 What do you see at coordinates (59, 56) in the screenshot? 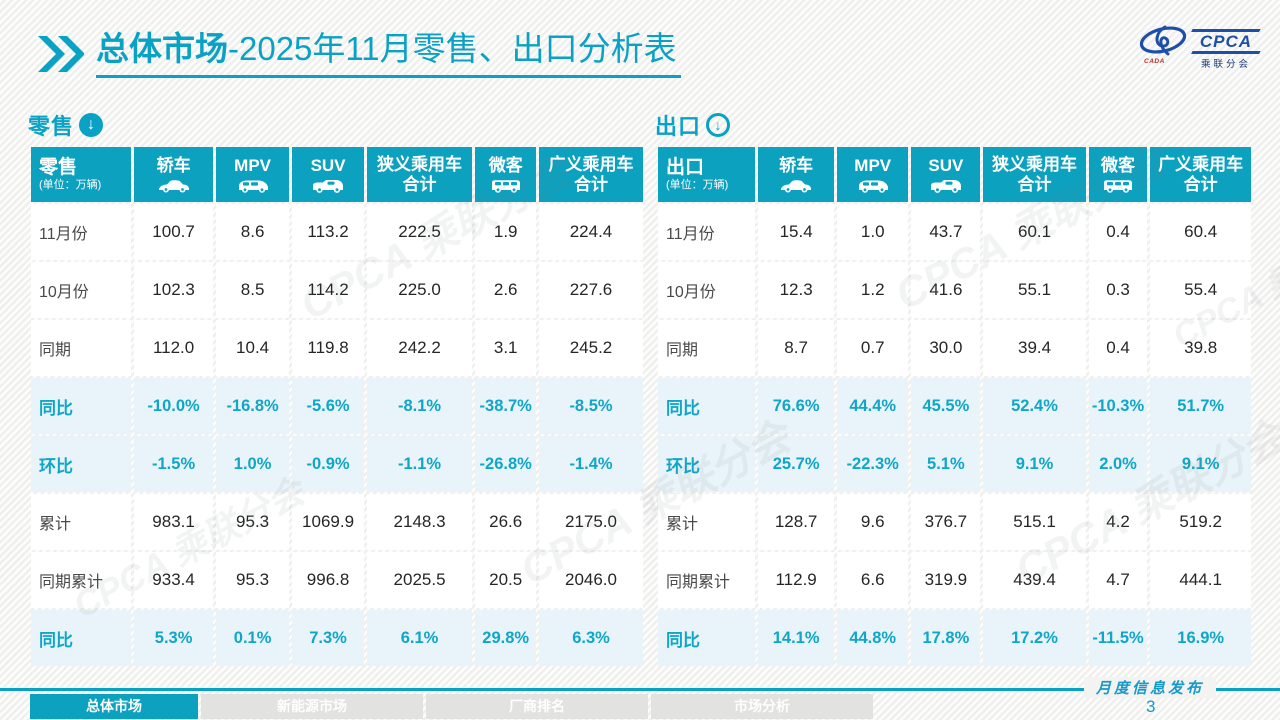
I see `double-chevron-icon` at bounding box center [59, 56].